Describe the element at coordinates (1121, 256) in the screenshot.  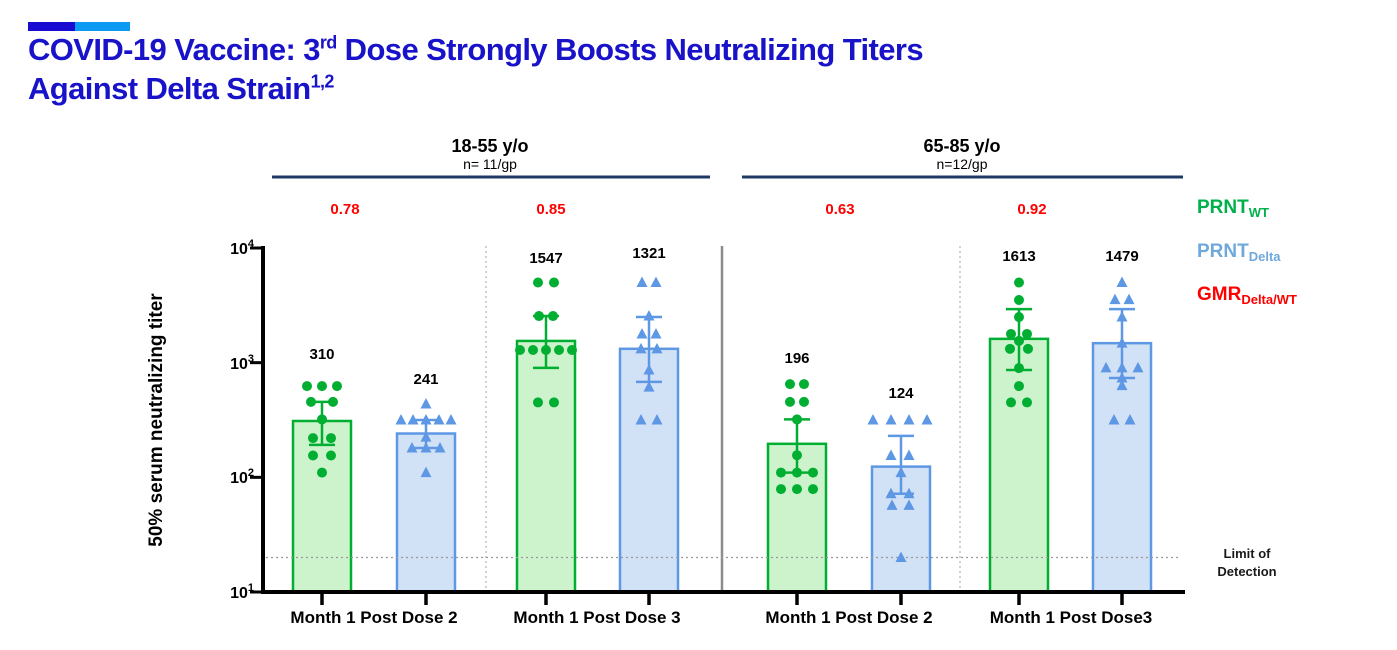
I see `bar-value-8: 1479` at that location.